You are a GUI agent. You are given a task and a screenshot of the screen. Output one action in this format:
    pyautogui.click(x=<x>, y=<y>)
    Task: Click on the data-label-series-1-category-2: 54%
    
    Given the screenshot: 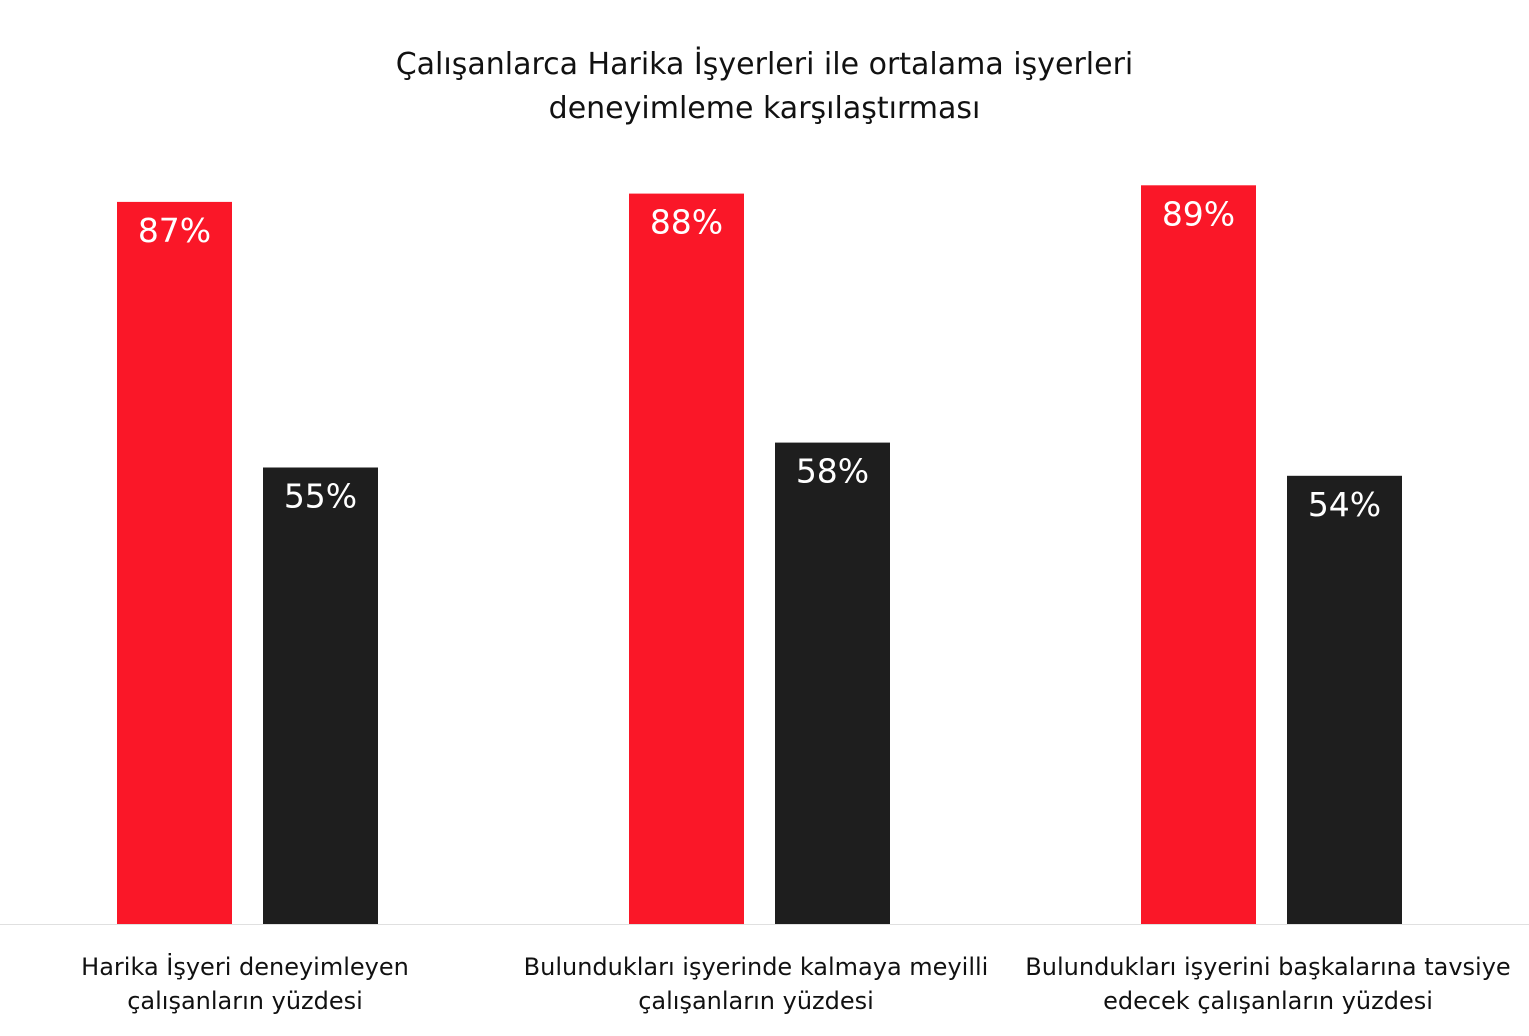 What is the action you would take?
    pyautogui.click(x=1344, y=504)
    